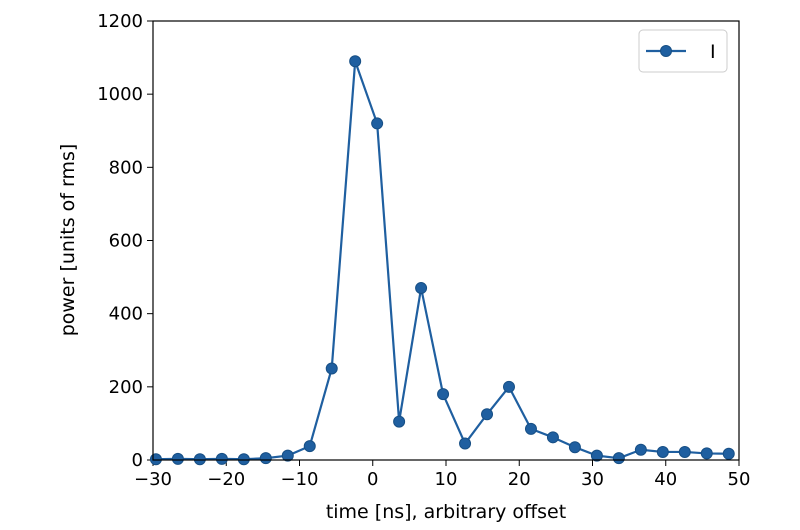  Describe the element at coordinates (126, 241) in the screenshot. I see `y-tick-label: 600` at that location.